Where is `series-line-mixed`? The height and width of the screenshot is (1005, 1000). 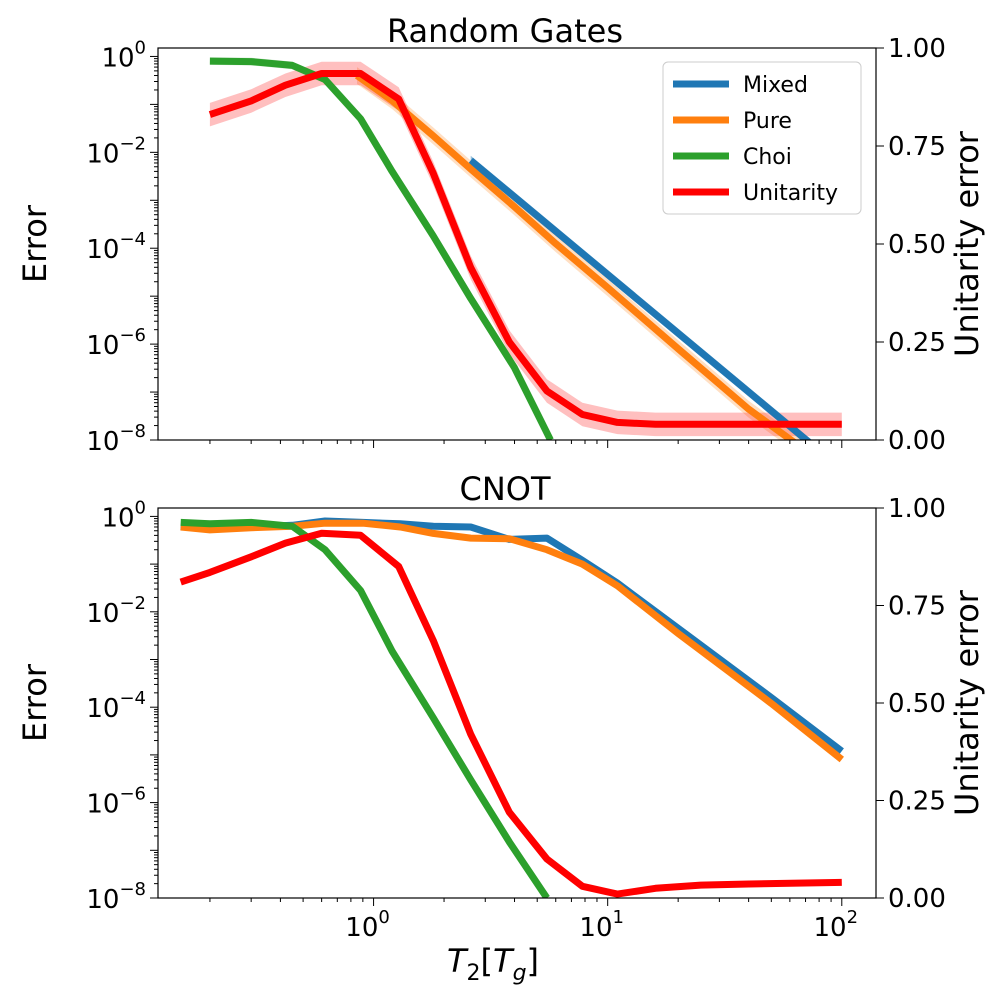 series-line-mixed is located at coordinates (640, 298).